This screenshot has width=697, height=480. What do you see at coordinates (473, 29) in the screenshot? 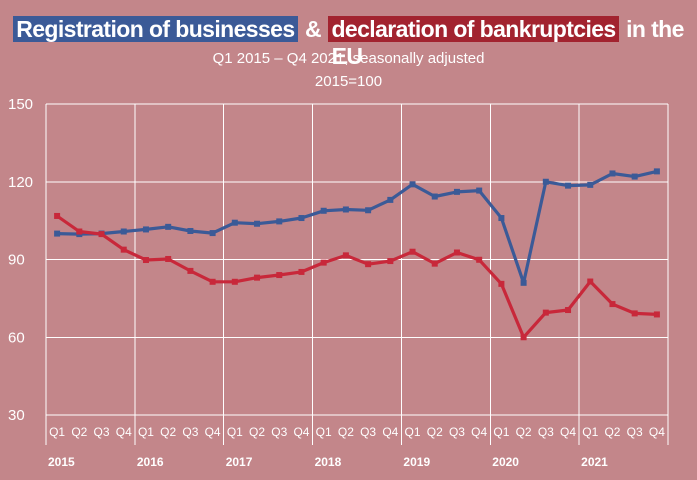
I see `title-bankruptcies: declaration of bankruptcies` at bounding box center [473, 29].